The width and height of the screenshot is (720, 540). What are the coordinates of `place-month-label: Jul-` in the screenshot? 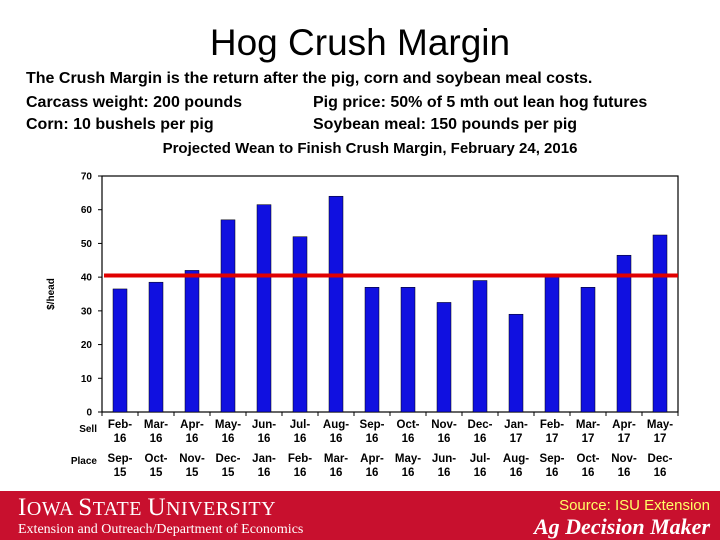 It's located at (480, 459).